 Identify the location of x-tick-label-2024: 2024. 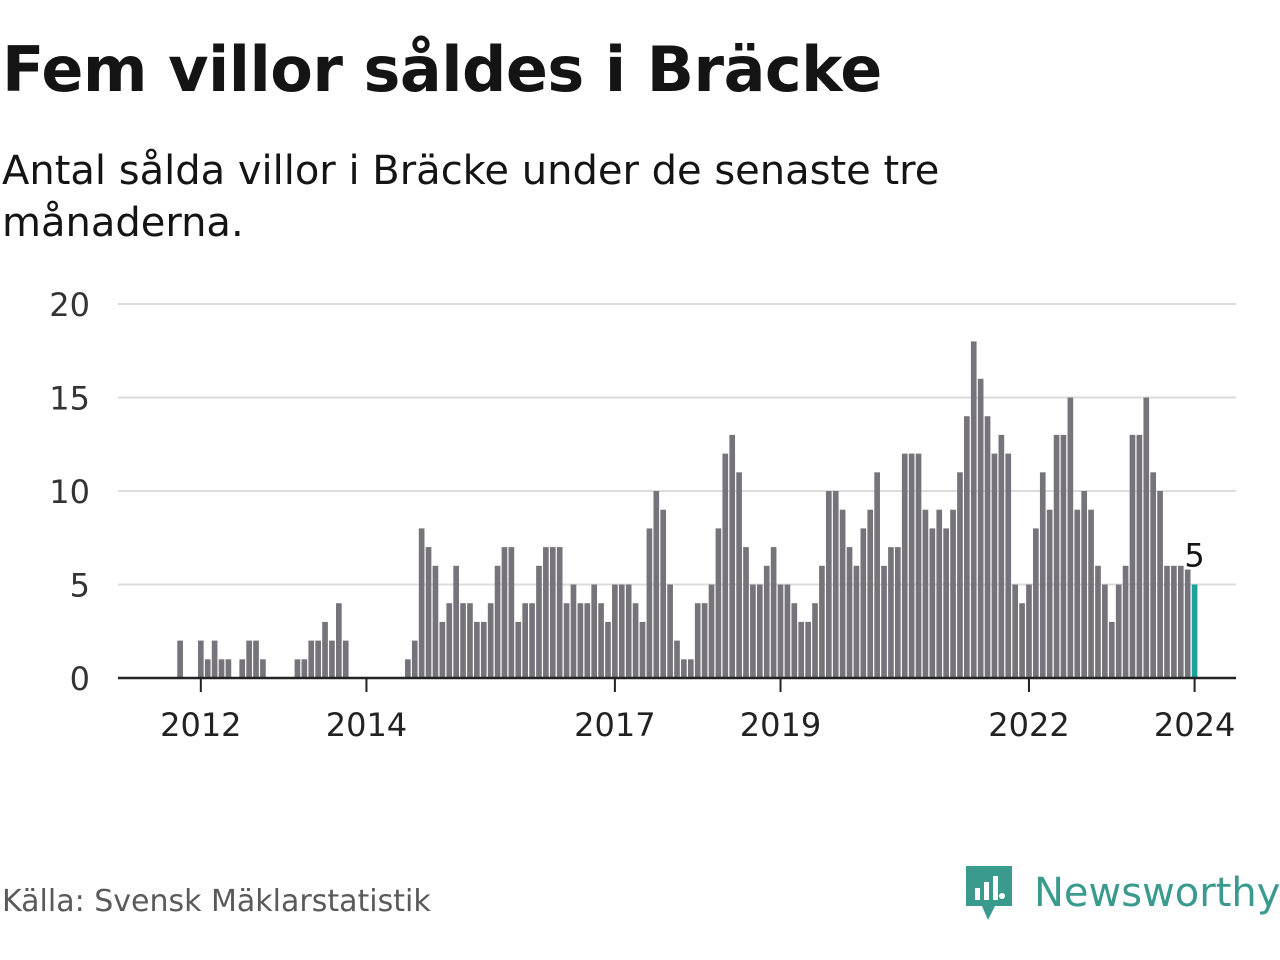
(1194, 725).